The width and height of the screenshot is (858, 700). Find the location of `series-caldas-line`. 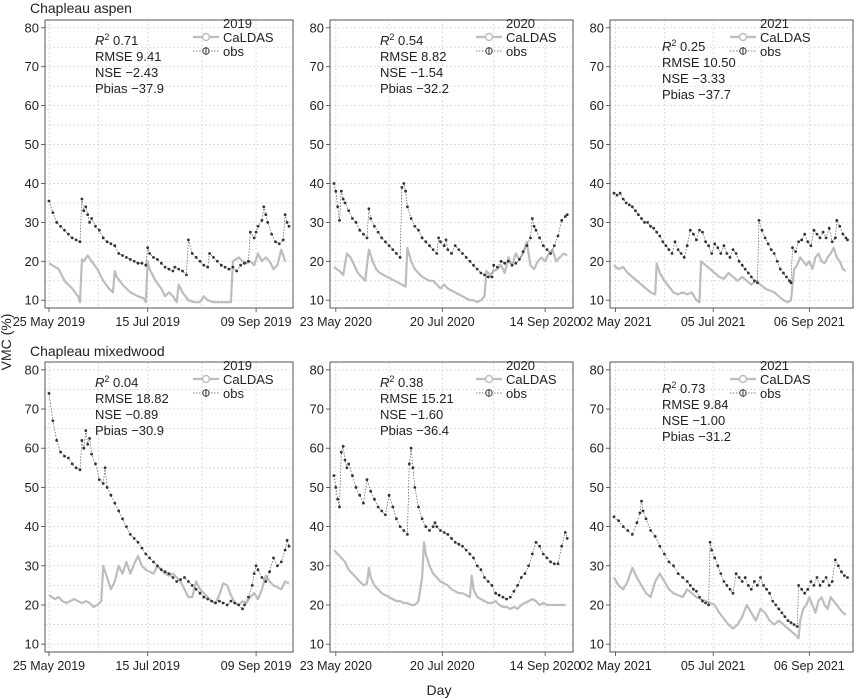

series-caldas-line is located at coordinates (449, 576).